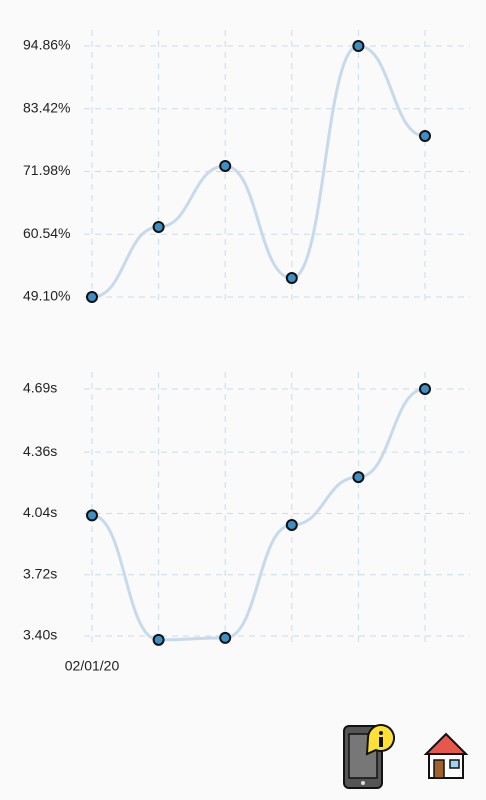  Describe the element at coordinates (46, 45) in the screenshot. I see `y-tick-label: 94.86%` at that location.